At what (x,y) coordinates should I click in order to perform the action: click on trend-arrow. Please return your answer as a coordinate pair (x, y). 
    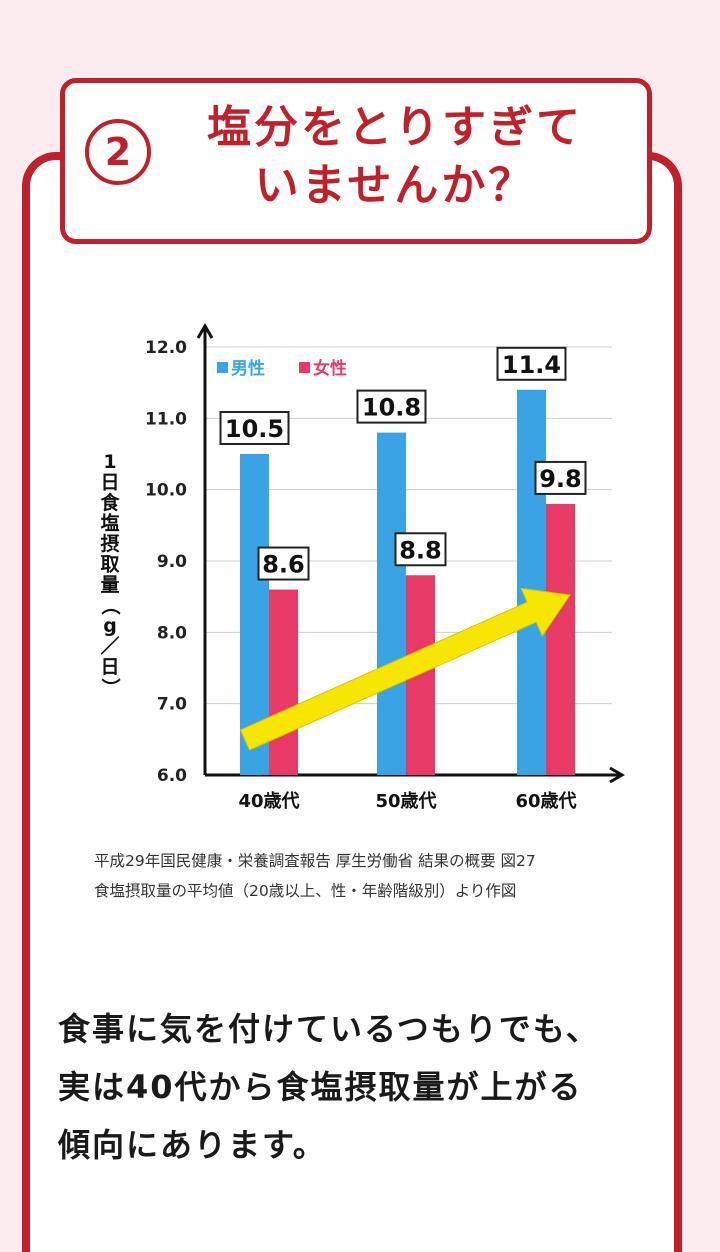
    Looking at the image, I should click on (405, 669).